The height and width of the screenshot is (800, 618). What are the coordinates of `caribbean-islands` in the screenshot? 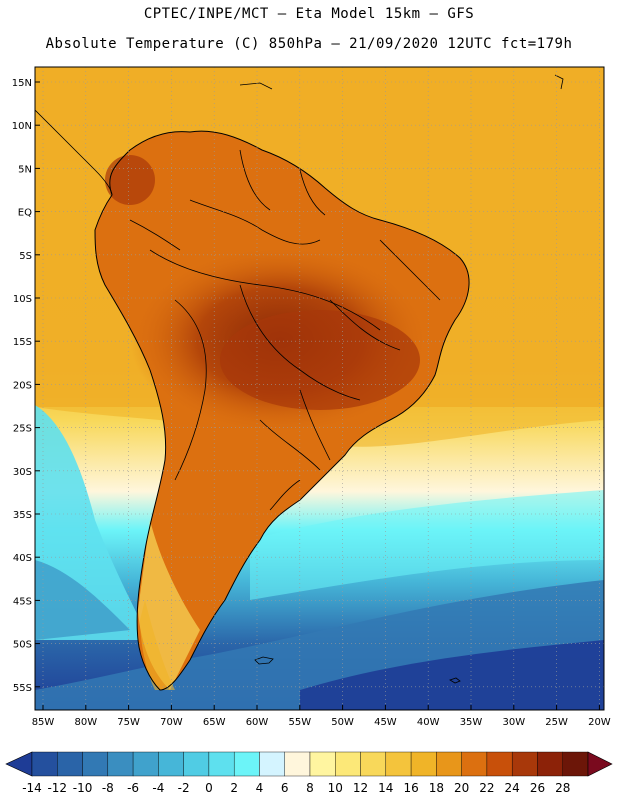 It's located at (256, 86).